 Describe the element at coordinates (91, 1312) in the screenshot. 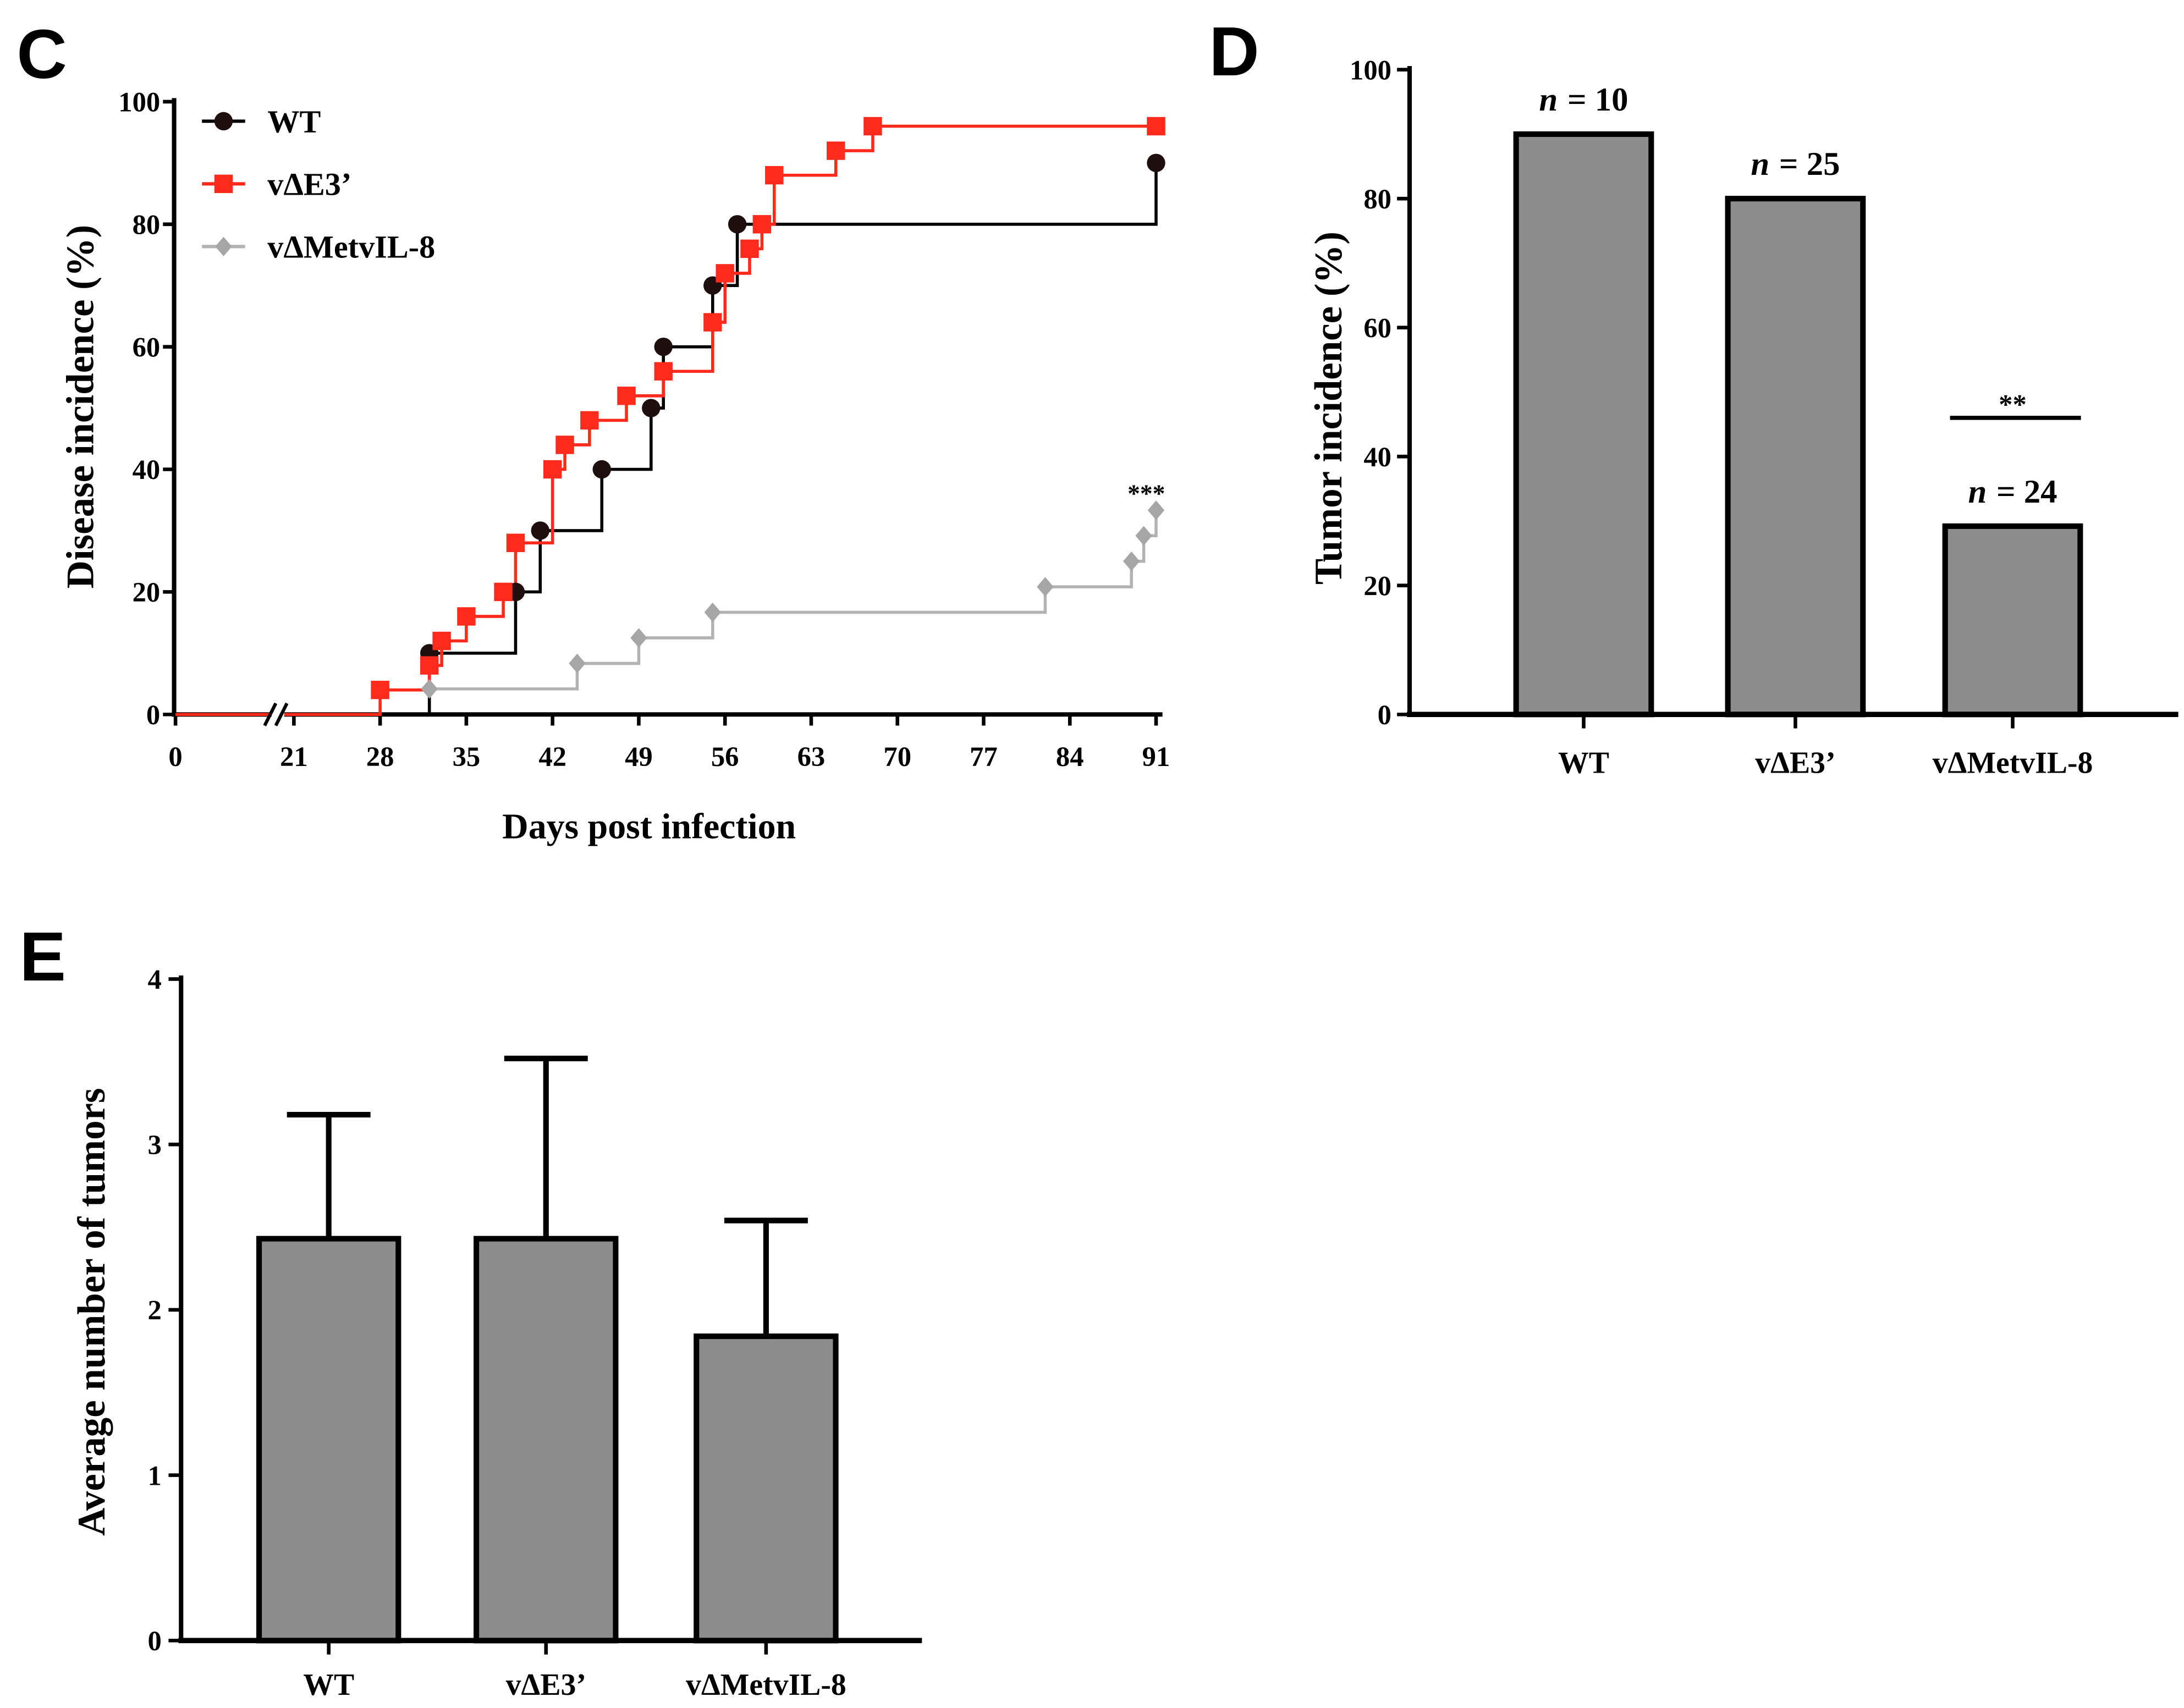

I see `panel-e-y-axis-title: Average number of tumors` at that location.